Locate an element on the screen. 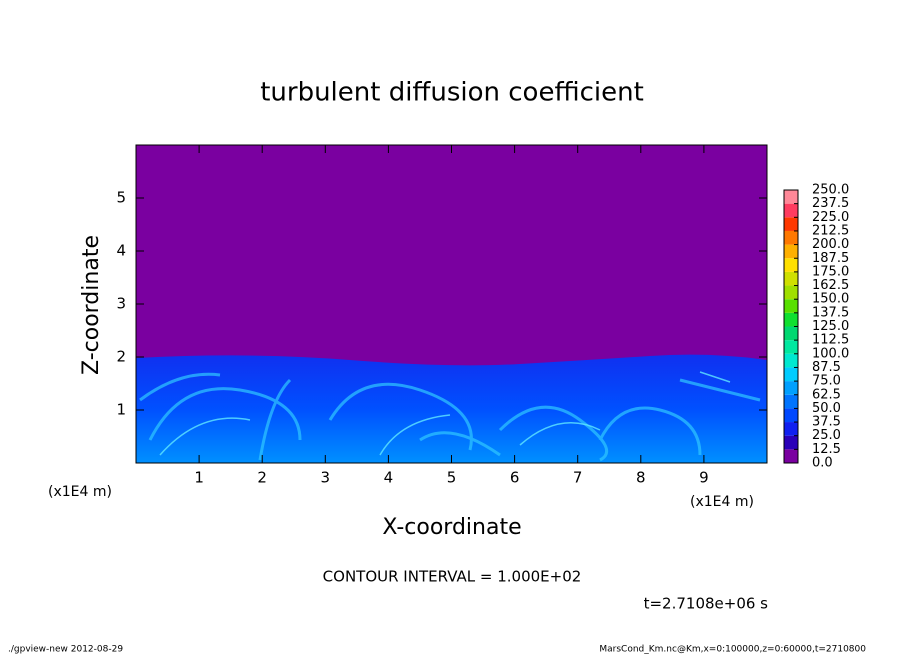  contour-interval: CONTOUR INTERVAL = 1.000E+02 is located at coordinates (452, 577).